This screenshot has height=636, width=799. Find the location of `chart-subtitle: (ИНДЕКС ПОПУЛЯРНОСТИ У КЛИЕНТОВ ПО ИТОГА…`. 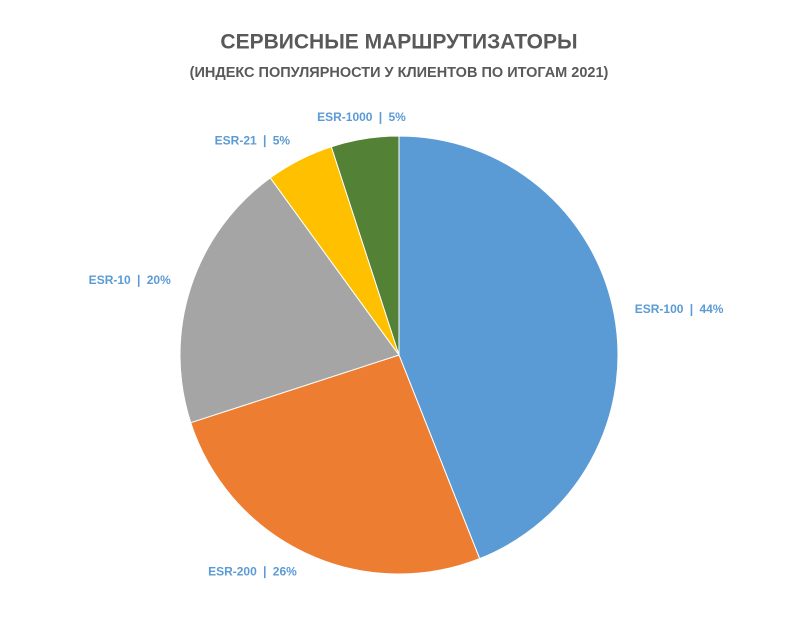

chart-subtitle: (ИНДЕКС ПОПУЛЯРНОСТИ У КЛИЕНТОВ ПО ИТОГА… is located at coordinates (399, 73).